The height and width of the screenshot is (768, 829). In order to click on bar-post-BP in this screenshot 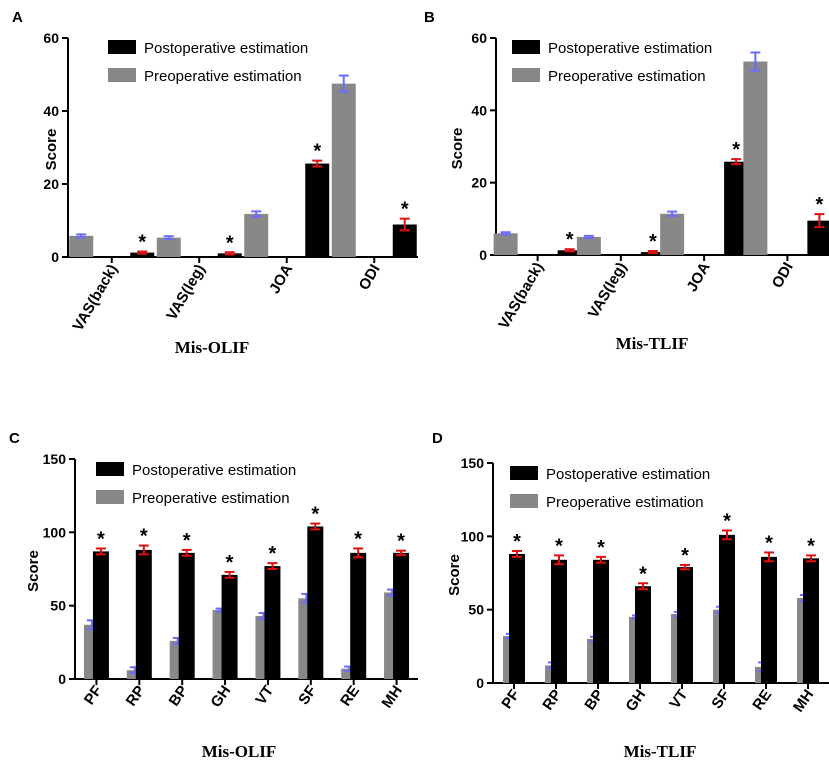, I will do `click(601, 621)`.